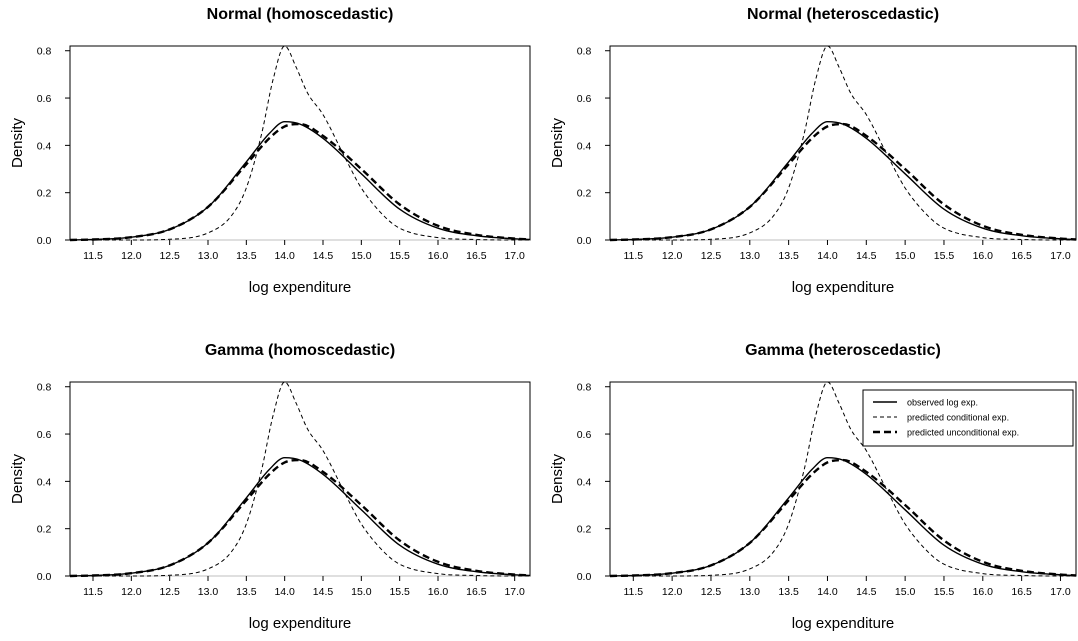 Image resolution: width=1078 pixels, height=641 pixels. What do you see at coordinates (963, 433) in the screenshot?
I see `legend-entry: predicted unconditional exp.` at bounding box center [963, 433].